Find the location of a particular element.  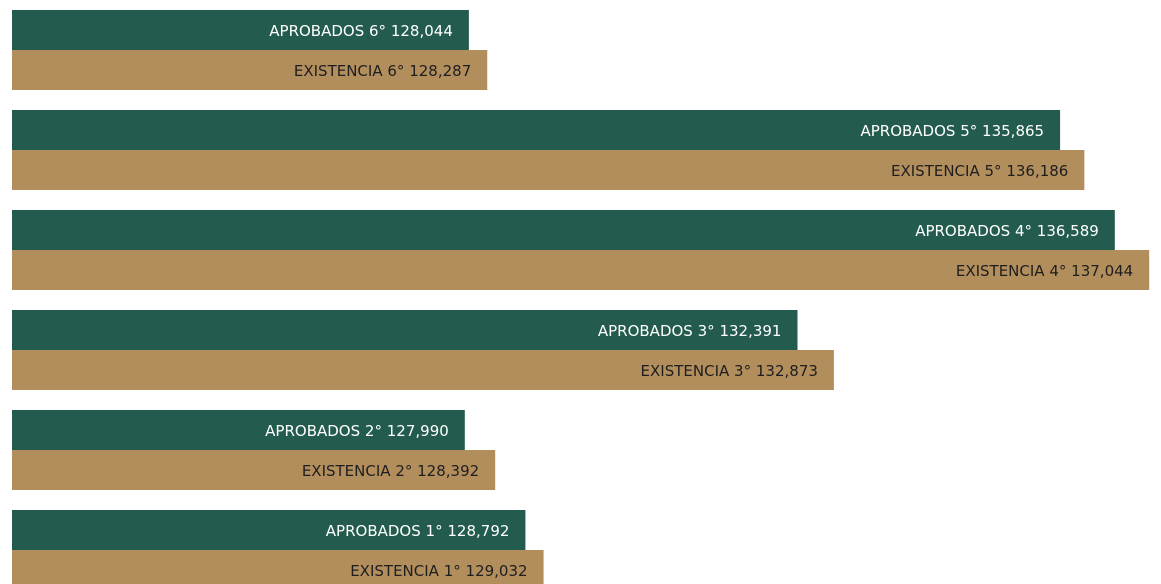

bar-label: APROBADOS 2° 127,990 is located at coordinates (357, 431).